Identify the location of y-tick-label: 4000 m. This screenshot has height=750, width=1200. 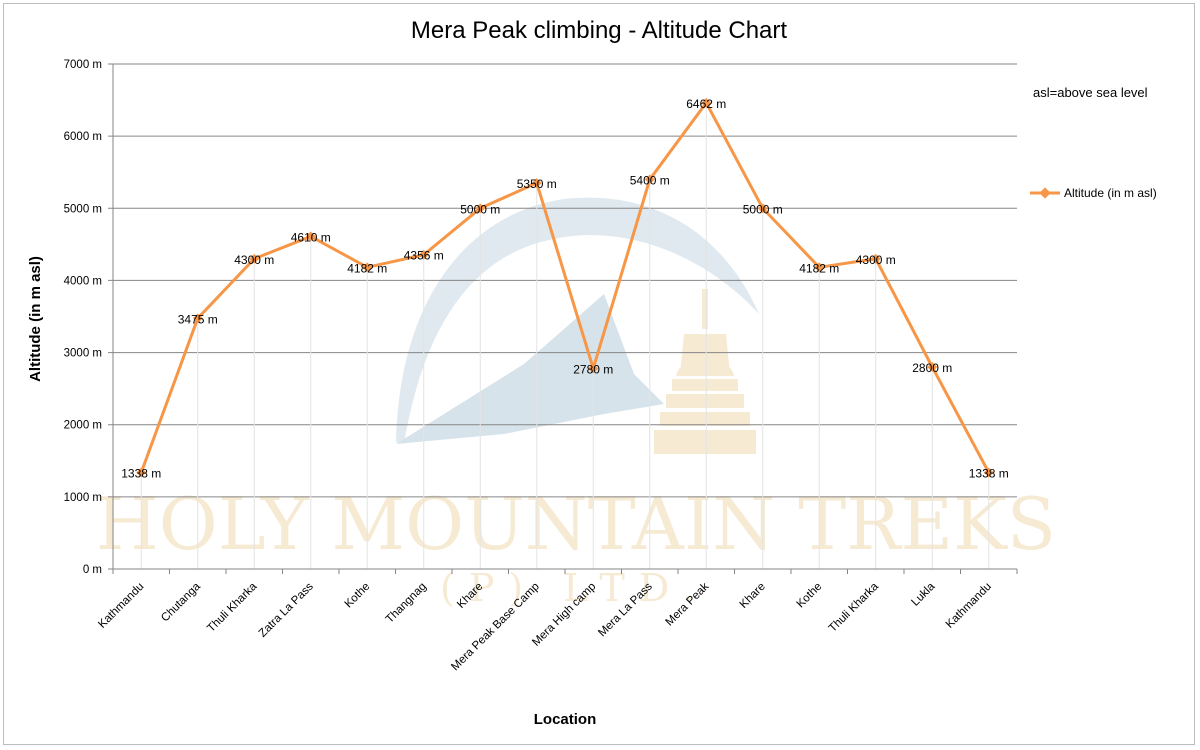
(83, 281).